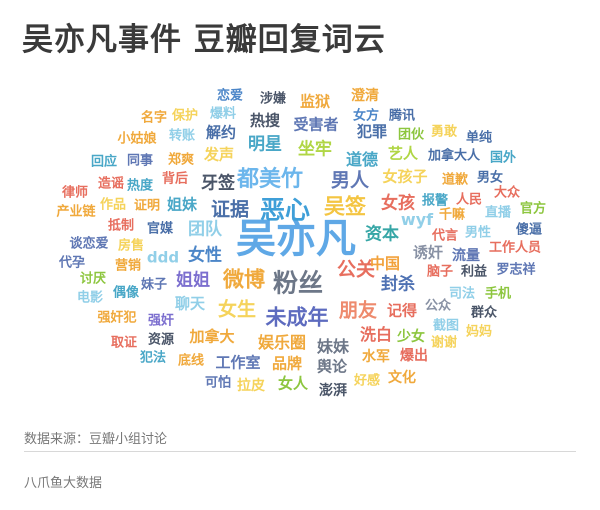 This screenshot has width=600, height=510. What do you see at coordinates (332, 366) in the screenshot?
I see `cloud-word: 舆论` at bounding box center [332, 366].